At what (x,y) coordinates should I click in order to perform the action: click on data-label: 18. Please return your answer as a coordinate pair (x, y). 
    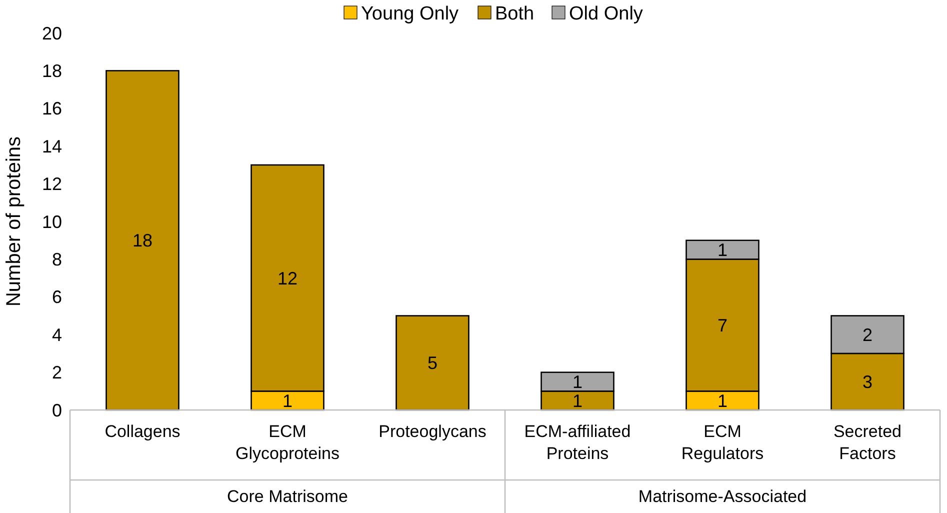
    Looking at the image, I should click on (142, 240).